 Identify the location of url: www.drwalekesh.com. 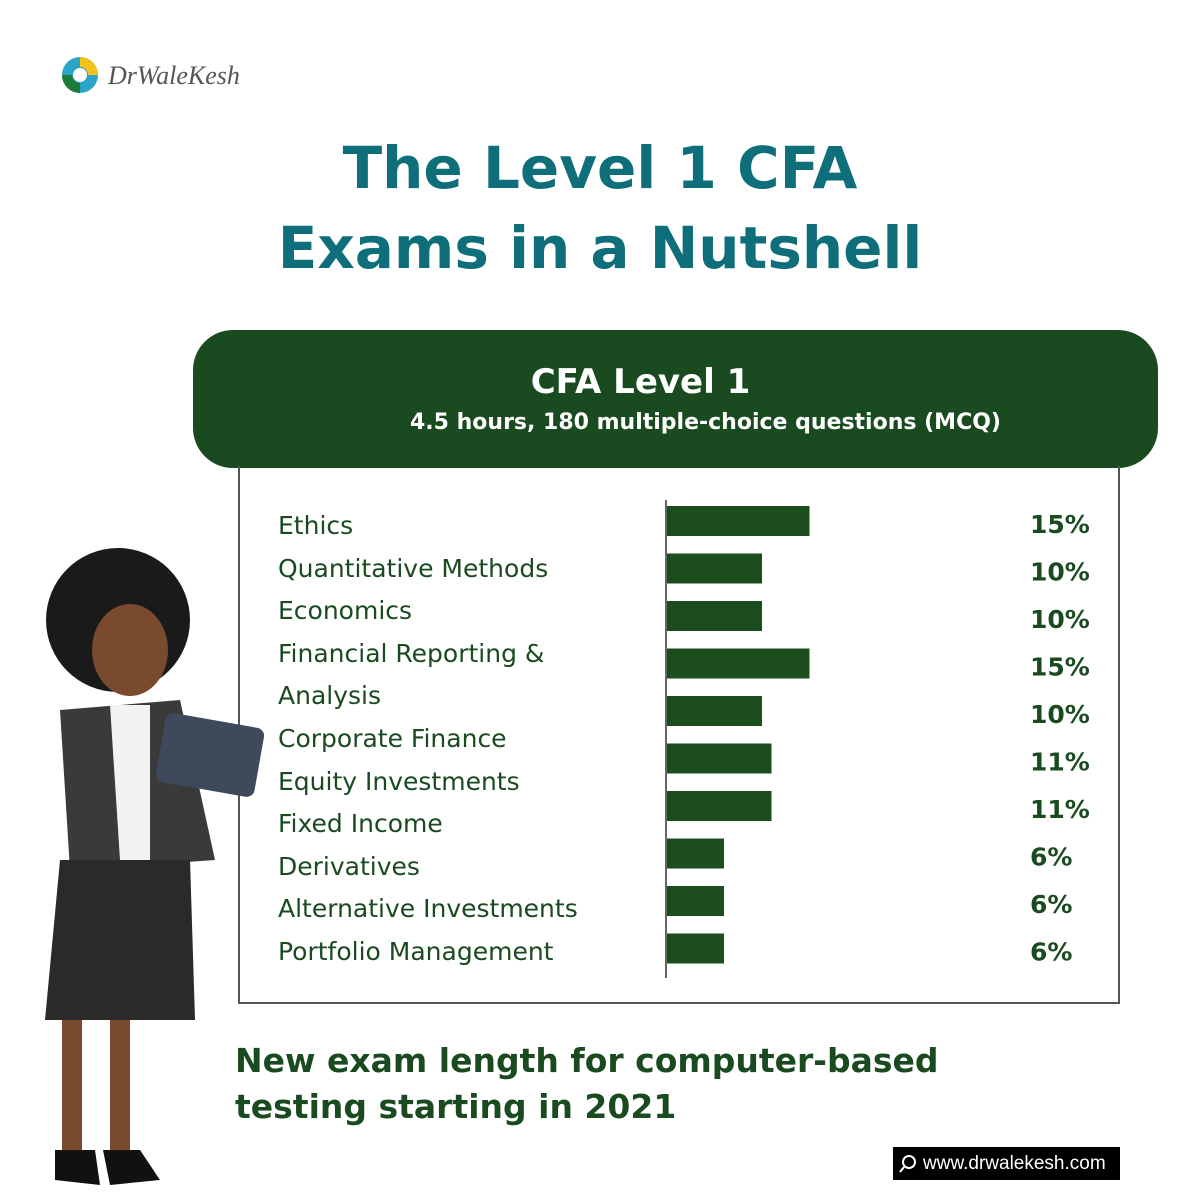
(1014, 1163).